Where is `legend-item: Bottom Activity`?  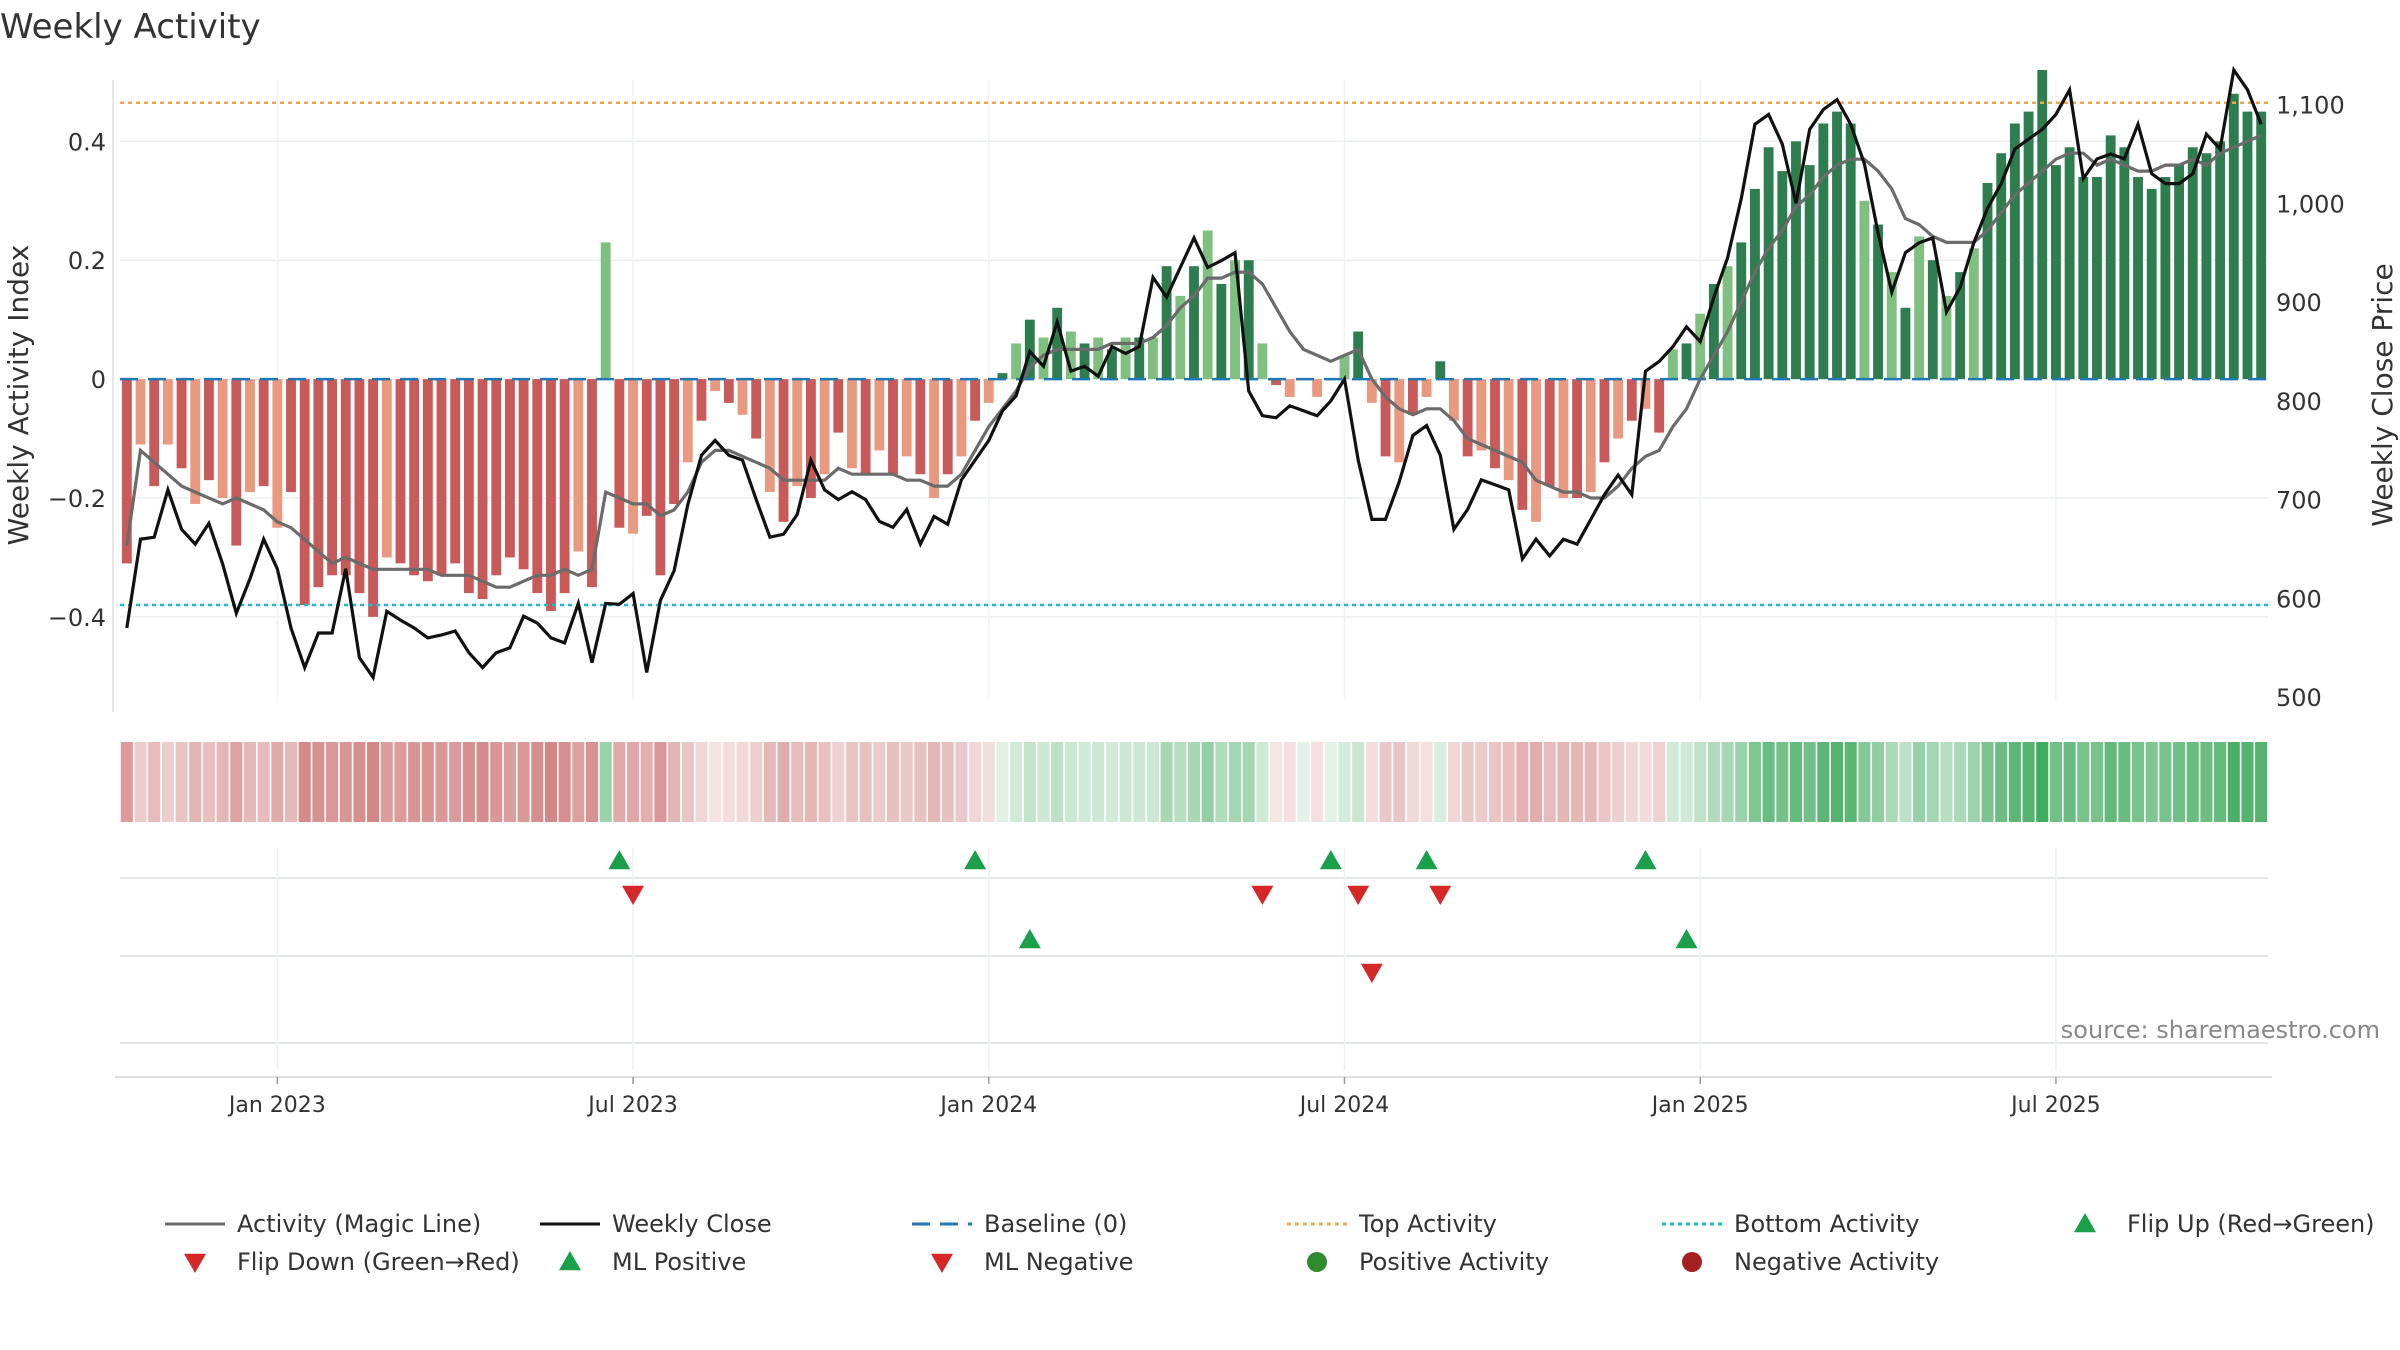 legend-item: Bottom Activity is located at coordinates (1790, 1224).